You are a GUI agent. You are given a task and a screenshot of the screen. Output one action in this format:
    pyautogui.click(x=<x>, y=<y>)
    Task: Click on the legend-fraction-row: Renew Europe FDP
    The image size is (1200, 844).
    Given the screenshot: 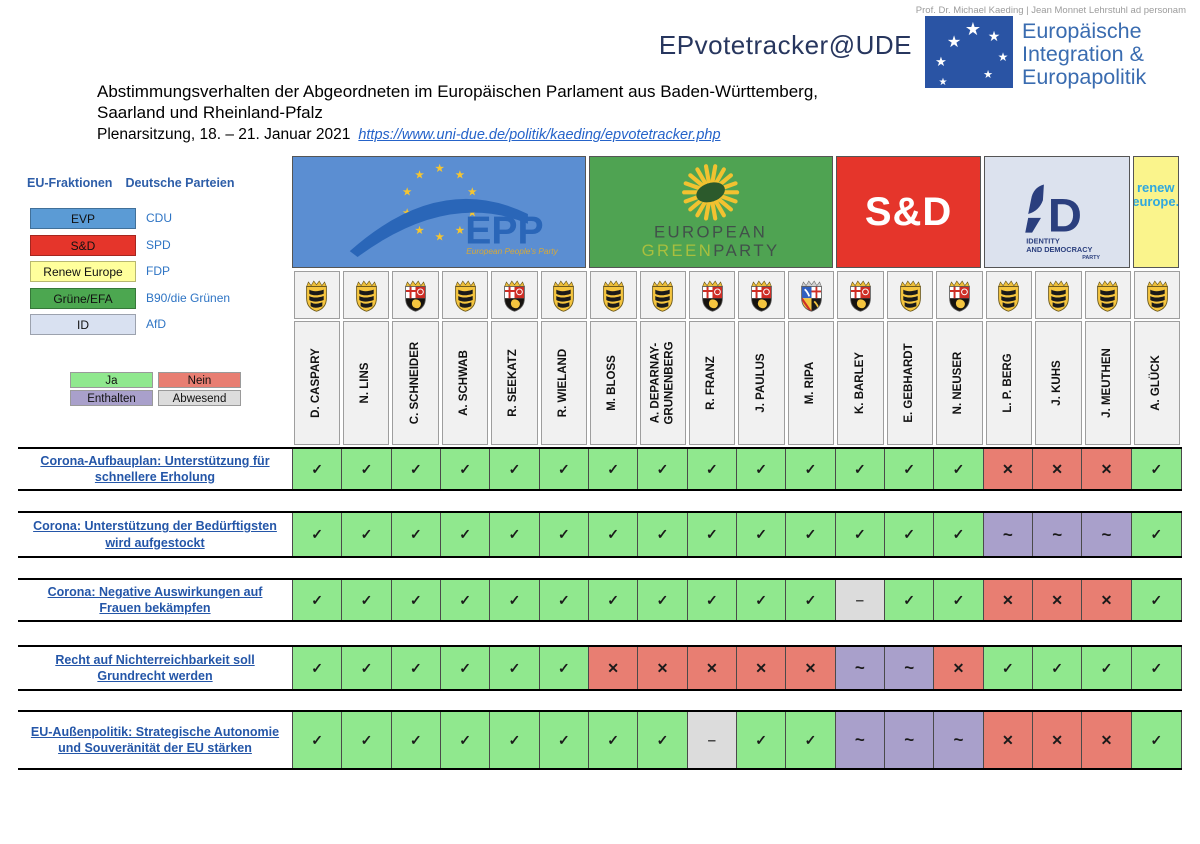 What is the action you would take?
    pyautogui.click(x=130, y=271)
    